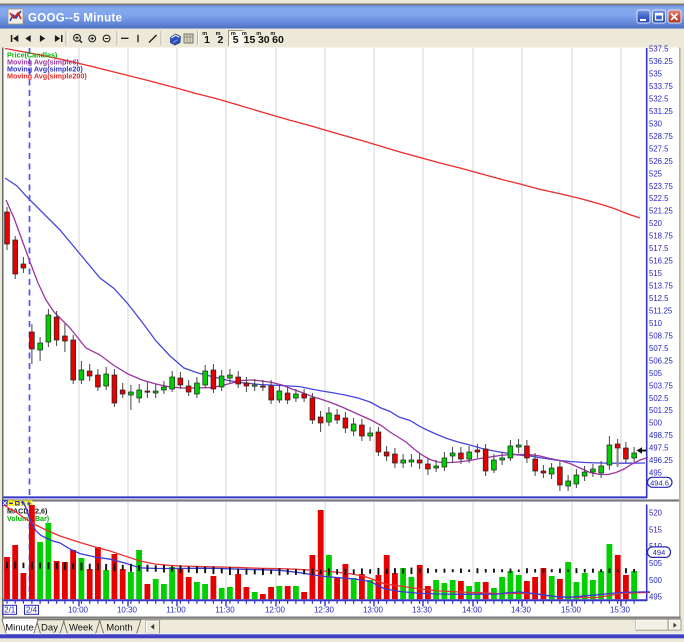 The image size is (684, 642). What do you see at coordinates (659, 99) in the screenshot?
I see `svg-text: 532.5` at bounding box center [659, 99].